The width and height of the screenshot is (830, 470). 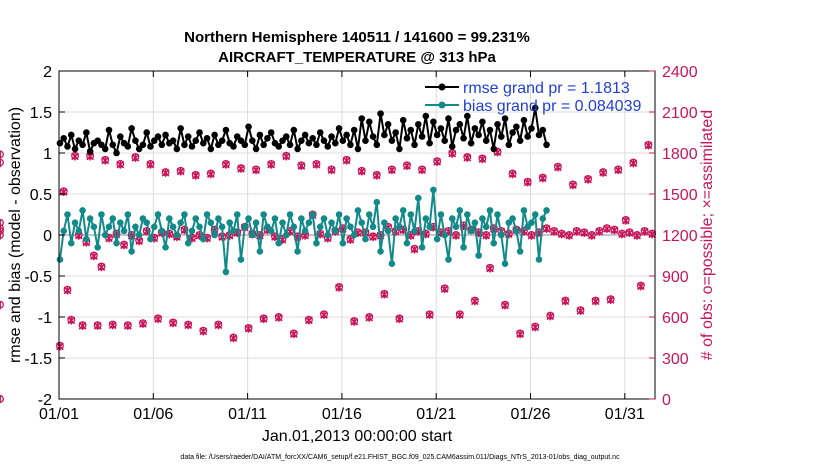 I want to click on y2-tick-label: 600, so click(x=675, y=318).